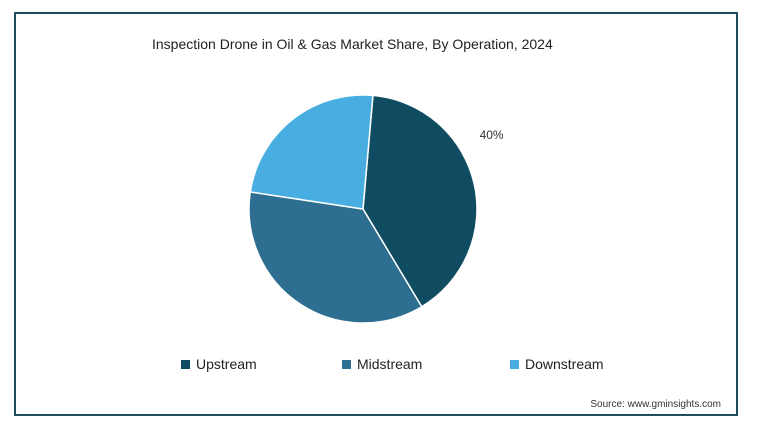 The width and height of the screenshot is (765, 426). Describe the element at coordinates (335, 257) in the screenshot. I see `pie-slice-midstream` at that location.